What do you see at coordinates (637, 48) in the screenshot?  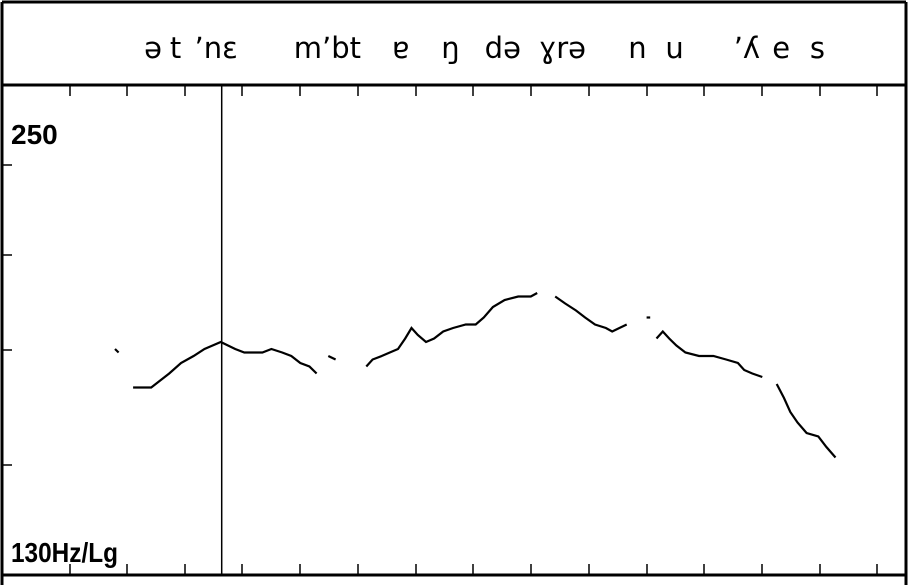 I see `segment-label: n` at bounding box center [637, 48].